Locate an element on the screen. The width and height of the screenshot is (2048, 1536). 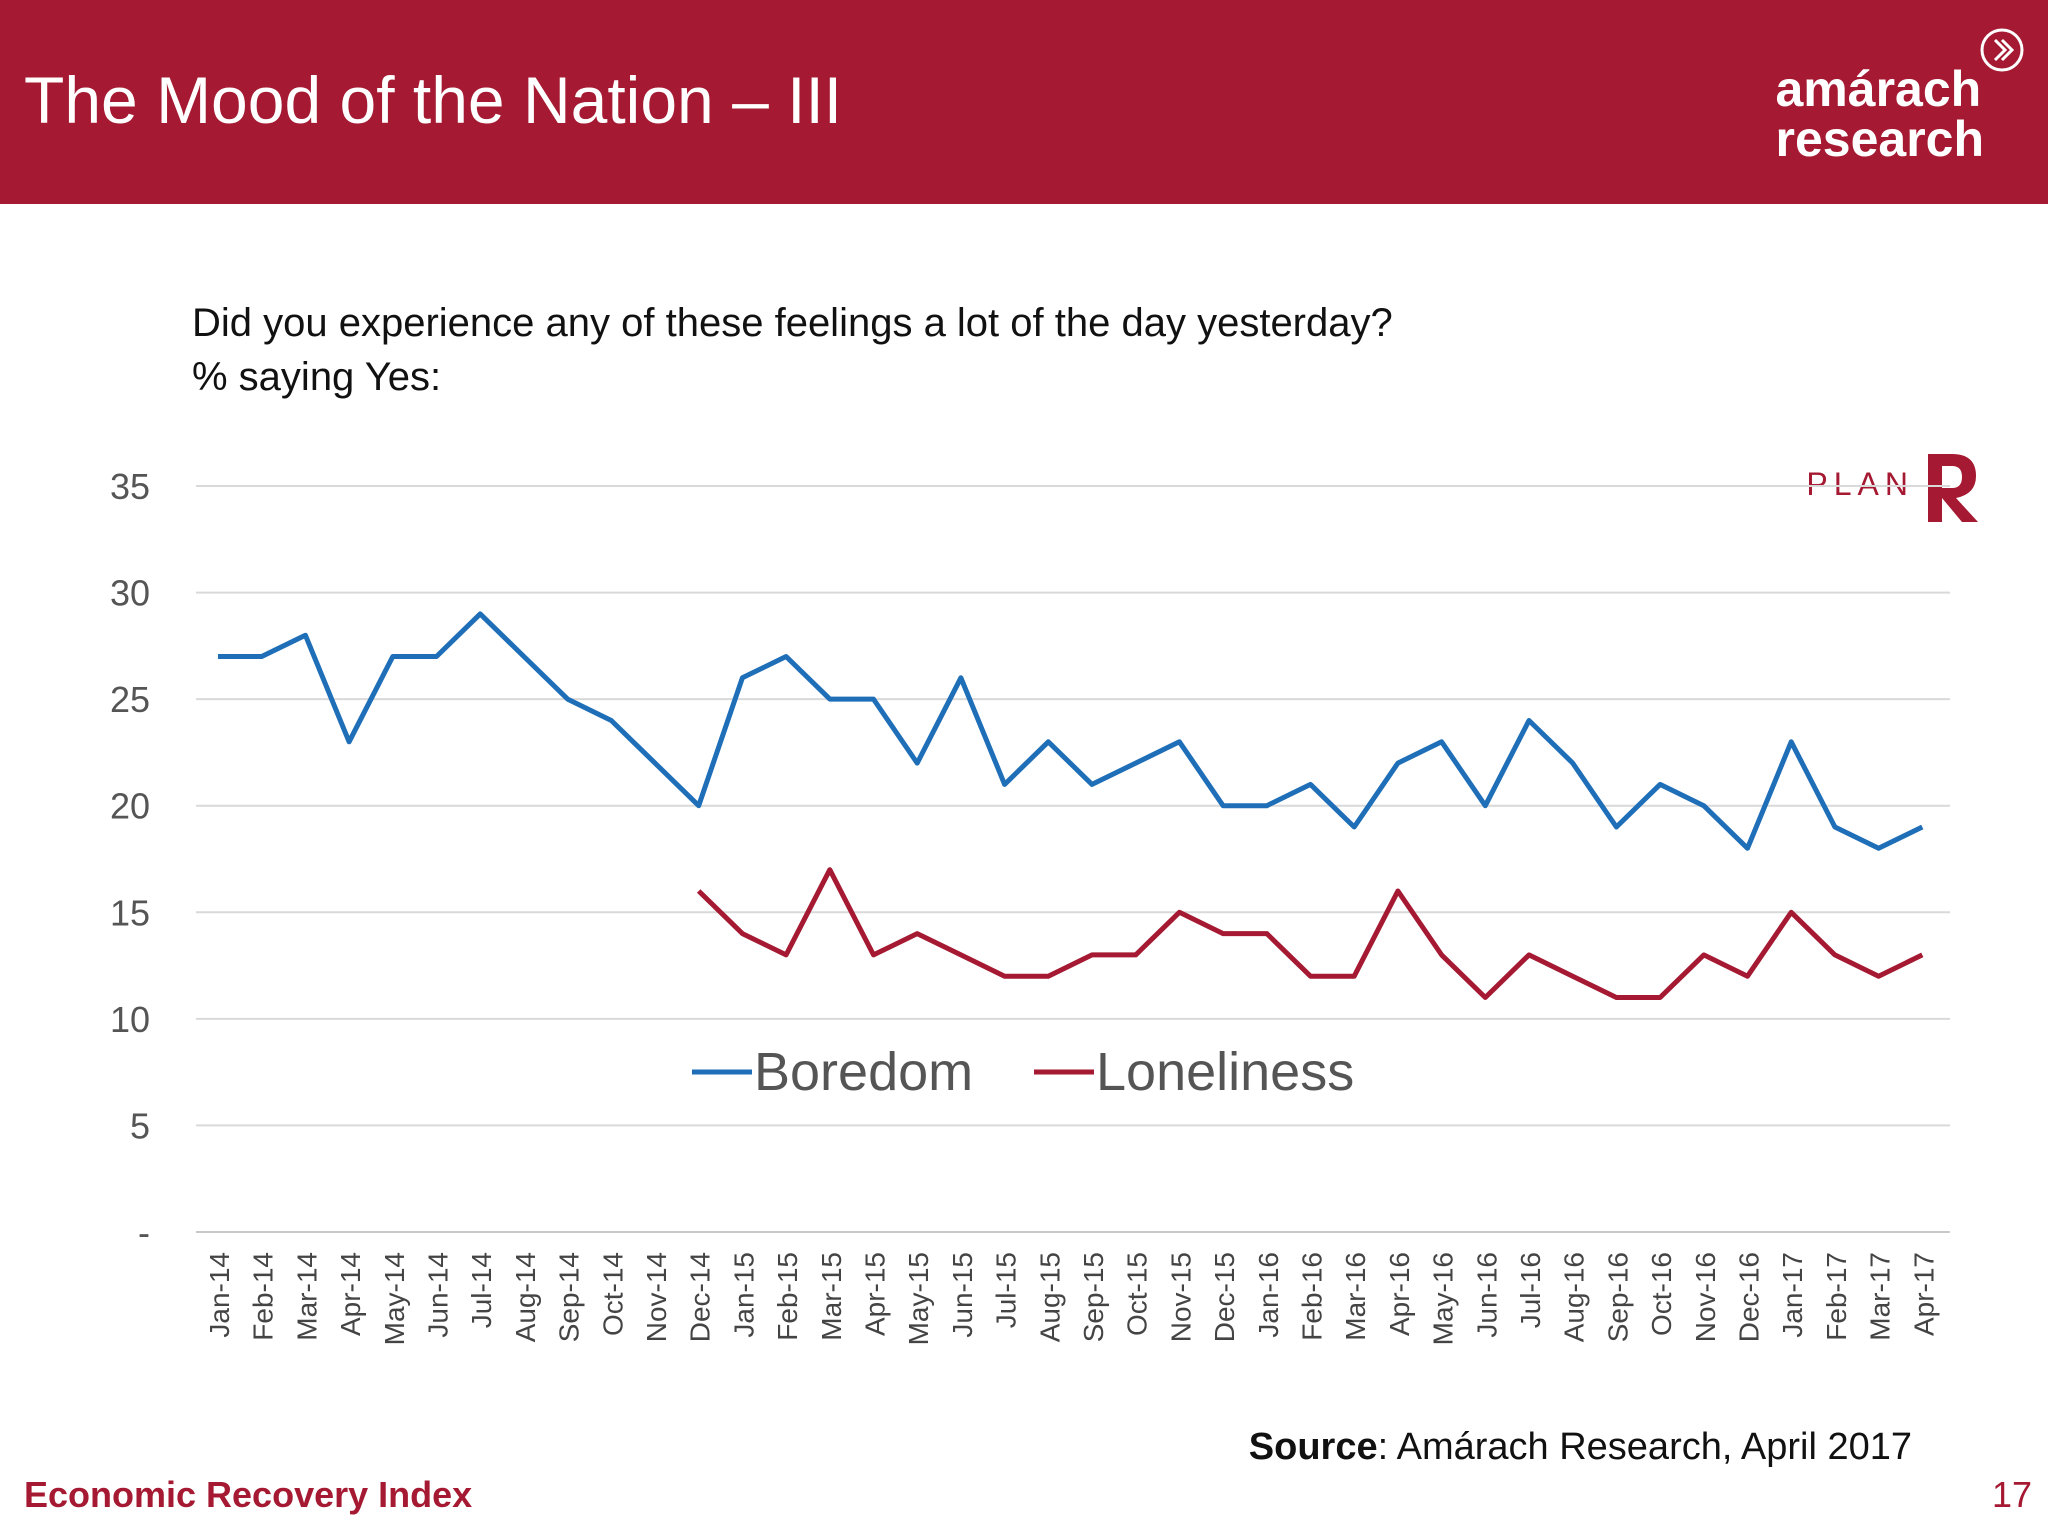
page-number: 17 is located at coordinates (2011, 1494).